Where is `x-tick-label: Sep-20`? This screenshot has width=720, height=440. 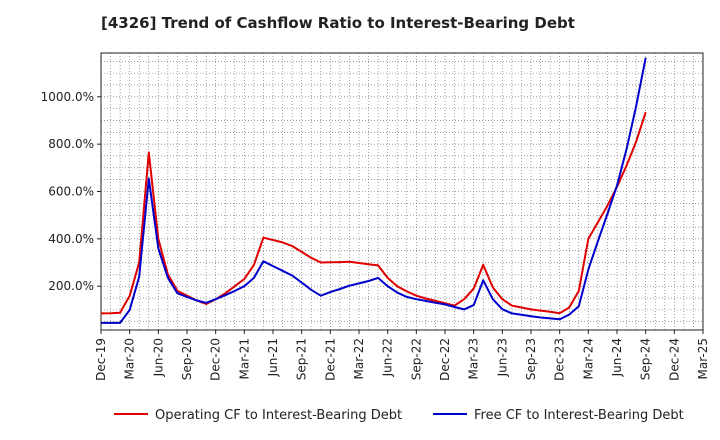
x-tick-label: Sep-20 is located at coordinates (187, 359).